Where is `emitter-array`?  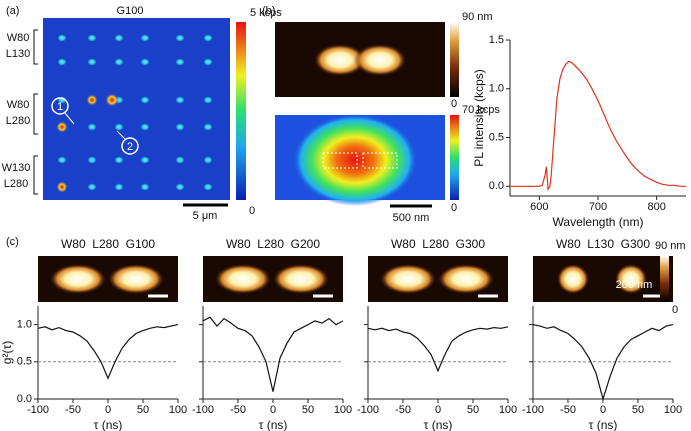
emitter-array is located at coordinates (134, 113).